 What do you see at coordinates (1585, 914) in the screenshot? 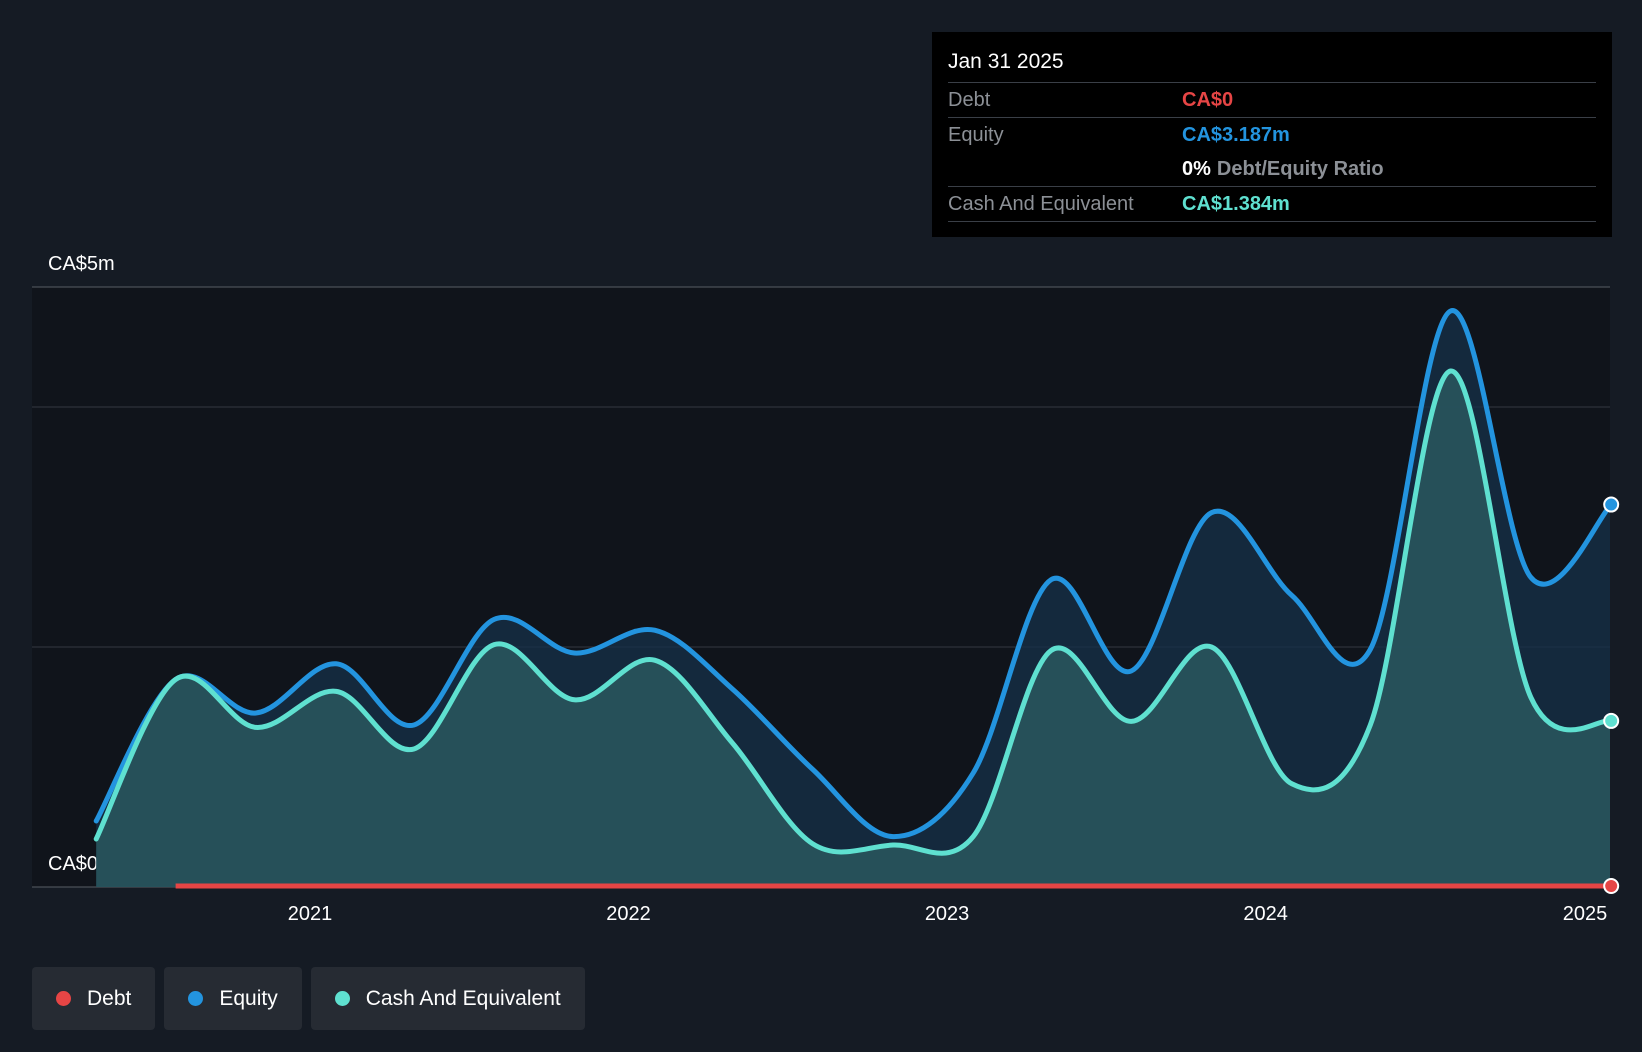
I see `x-tick-label: 2025` at bounding box center [1585, 914].